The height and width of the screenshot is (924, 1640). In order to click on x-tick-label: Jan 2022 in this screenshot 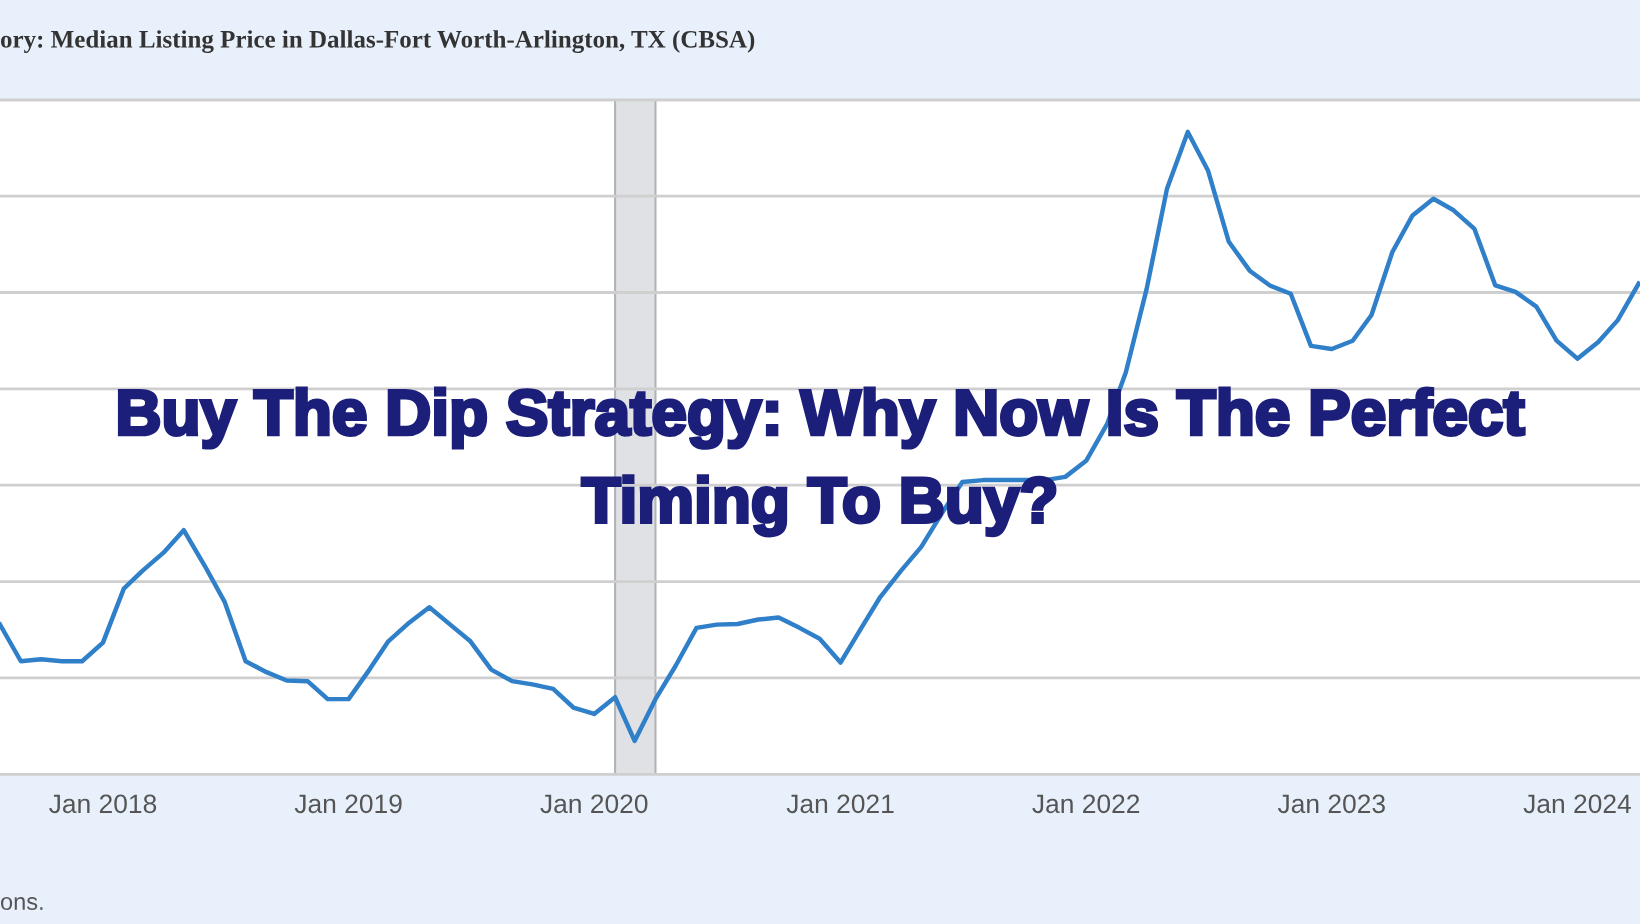, I will do `click(1086, 804)`.